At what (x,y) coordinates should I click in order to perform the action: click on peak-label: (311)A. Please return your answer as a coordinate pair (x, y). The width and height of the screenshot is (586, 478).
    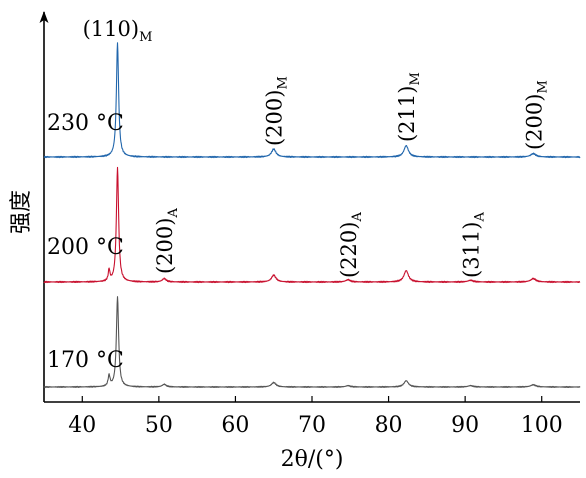
    Looking at the image, I should click on (474, 245).